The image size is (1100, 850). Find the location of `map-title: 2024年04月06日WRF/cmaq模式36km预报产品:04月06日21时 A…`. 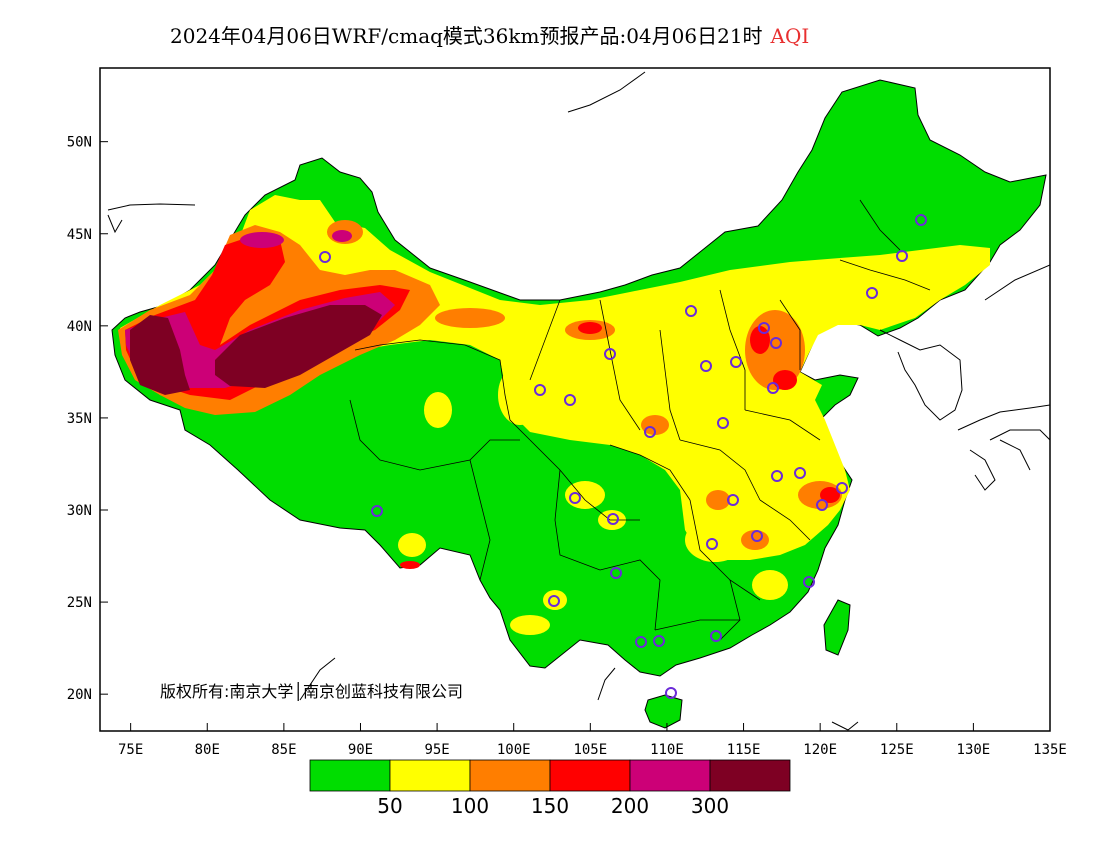

map-title: 2024年04月06日WRF/cmaq模式36km预报产品:04月06日21时 A… is located at coordinates (489, 34).